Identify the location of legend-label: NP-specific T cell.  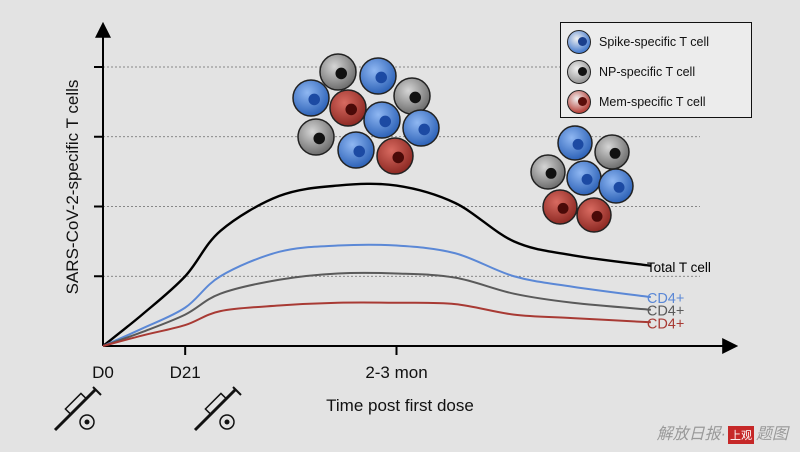
(647, 72).